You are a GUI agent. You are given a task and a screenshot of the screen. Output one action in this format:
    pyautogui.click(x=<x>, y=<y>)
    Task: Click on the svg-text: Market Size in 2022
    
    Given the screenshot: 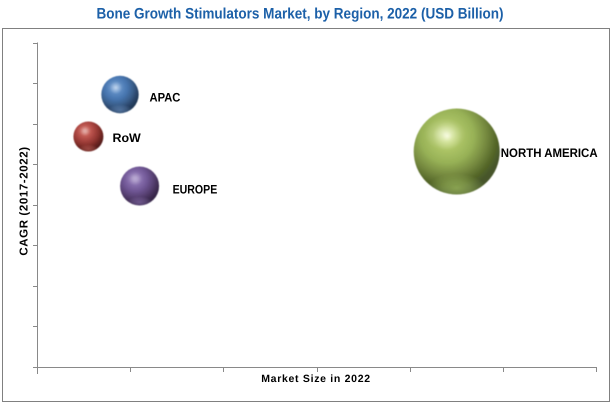 What is the action you would take?
    pyautogui.click(x=316, y=379)
    